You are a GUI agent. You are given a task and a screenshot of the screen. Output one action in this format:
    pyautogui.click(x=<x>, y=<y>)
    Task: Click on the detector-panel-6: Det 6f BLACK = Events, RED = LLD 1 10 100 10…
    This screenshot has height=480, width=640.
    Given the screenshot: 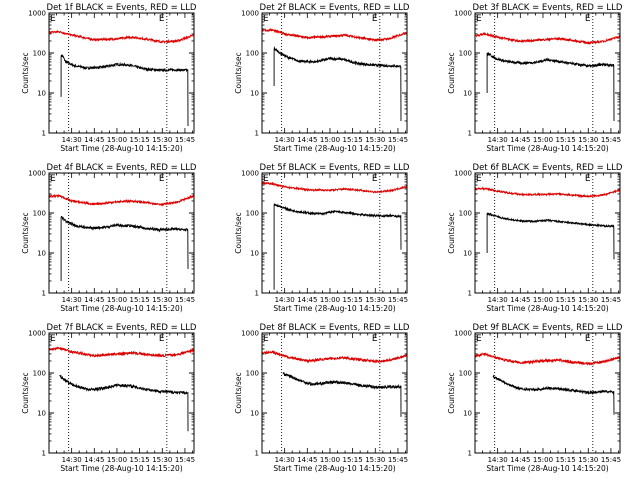 What is the action you would take?
    pyautogui.click(x=535, y=238)
    